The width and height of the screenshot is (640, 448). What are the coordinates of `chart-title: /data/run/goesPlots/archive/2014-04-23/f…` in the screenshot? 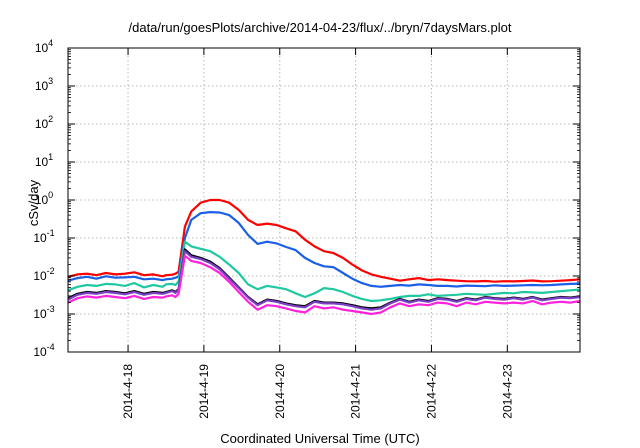 It's located at (320, 27).